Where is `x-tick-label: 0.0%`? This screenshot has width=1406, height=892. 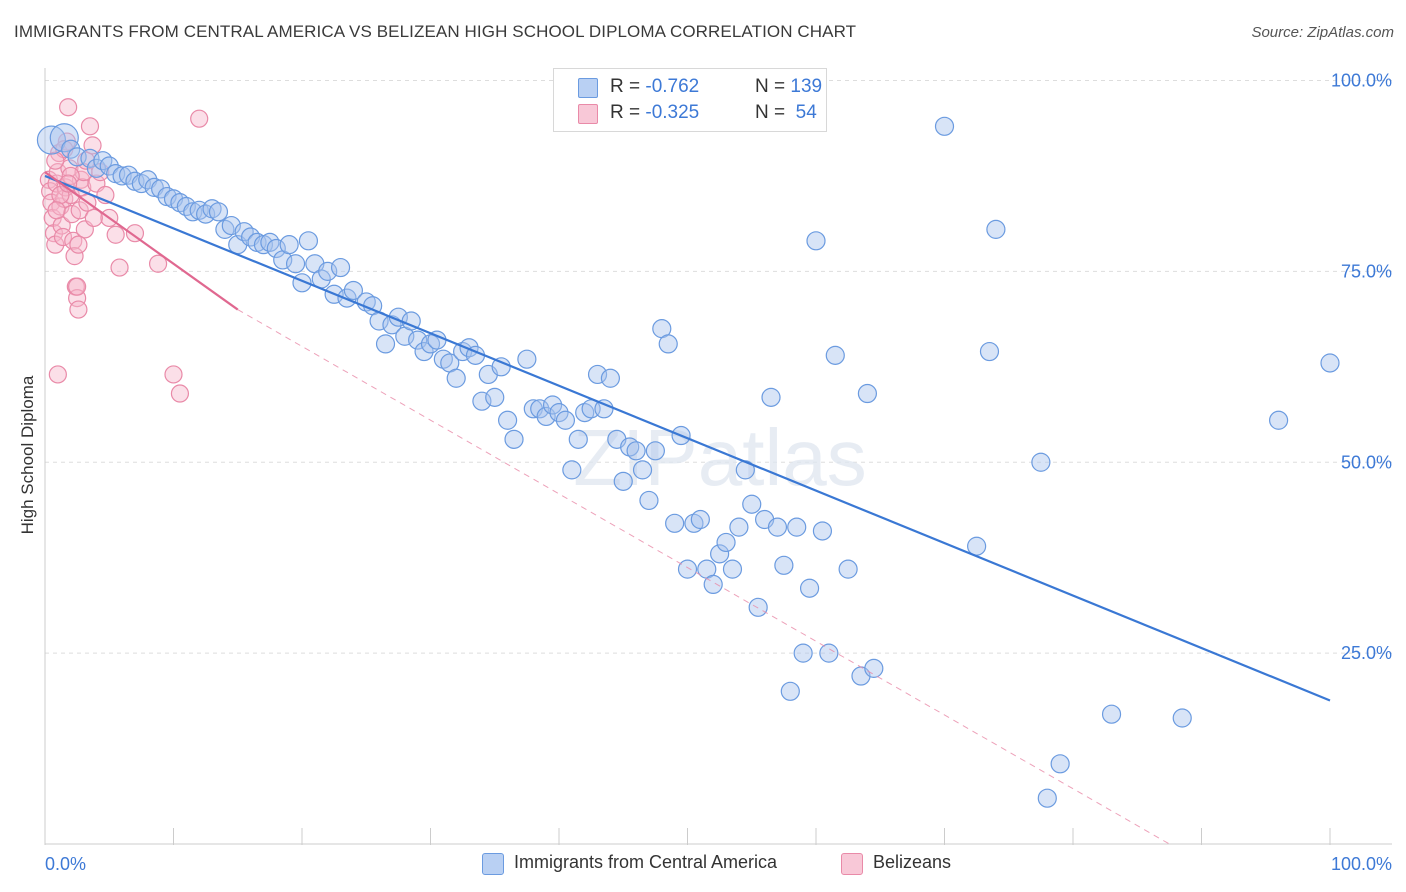
x-tick-label: 0.0% is located at coordinates (65, 864).